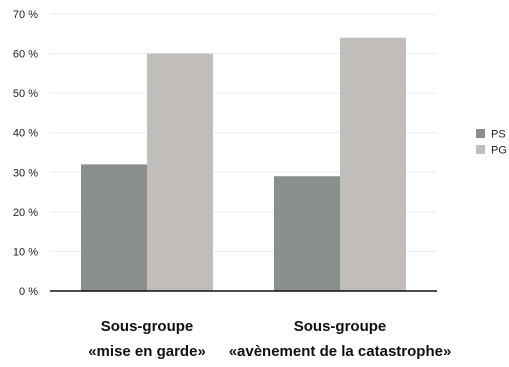  Describe the element at coordinates (147, 351) in the screenshot. I see `category-label-line: «mise en garde»` at that location.